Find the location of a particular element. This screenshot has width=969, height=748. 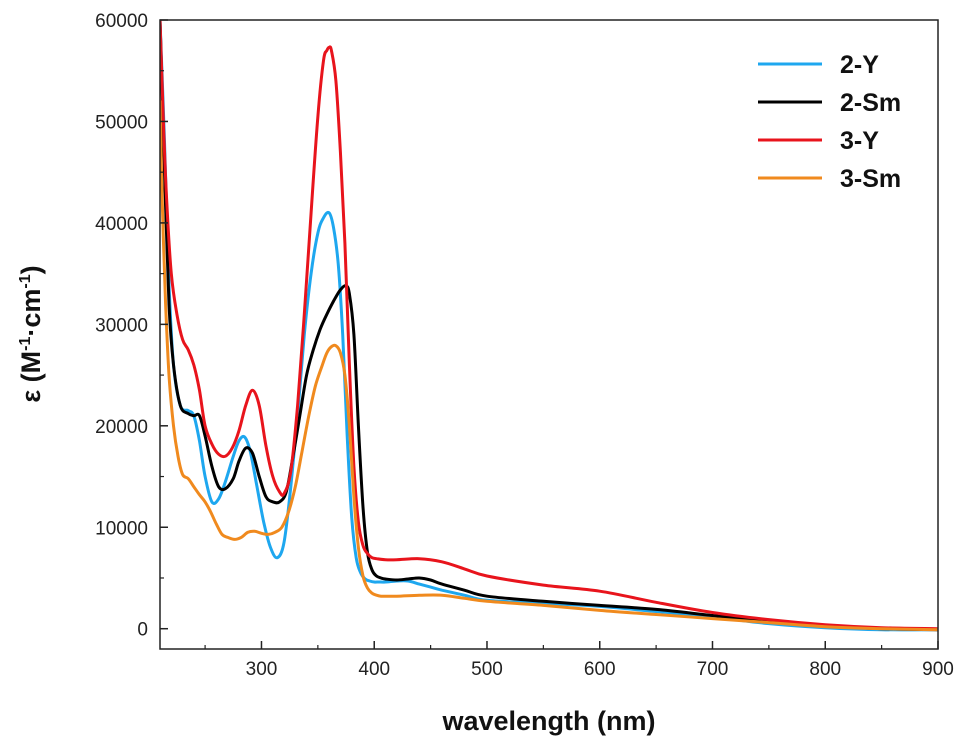

legend-label: 2-Y is located at coordinates (859, 65).